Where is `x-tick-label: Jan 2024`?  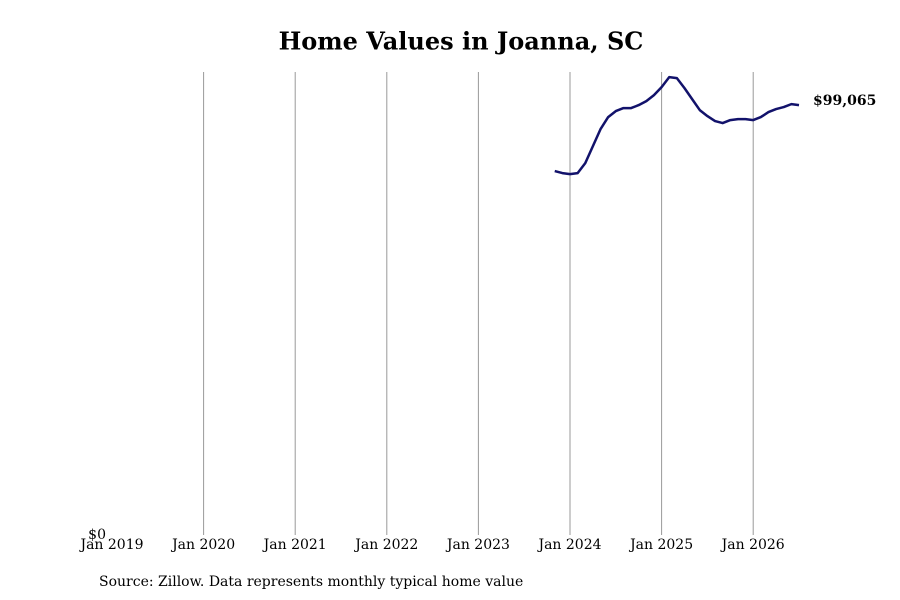 x-tick-label: Jan 2024 is located at coordinates (568, 545).